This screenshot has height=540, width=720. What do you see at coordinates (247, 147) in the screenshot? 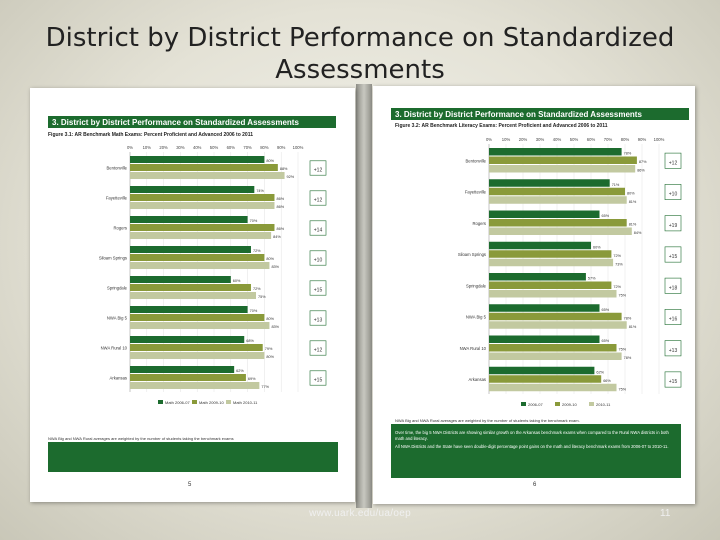
I see `tick-label: 70%` at bounding box center [247, 147].